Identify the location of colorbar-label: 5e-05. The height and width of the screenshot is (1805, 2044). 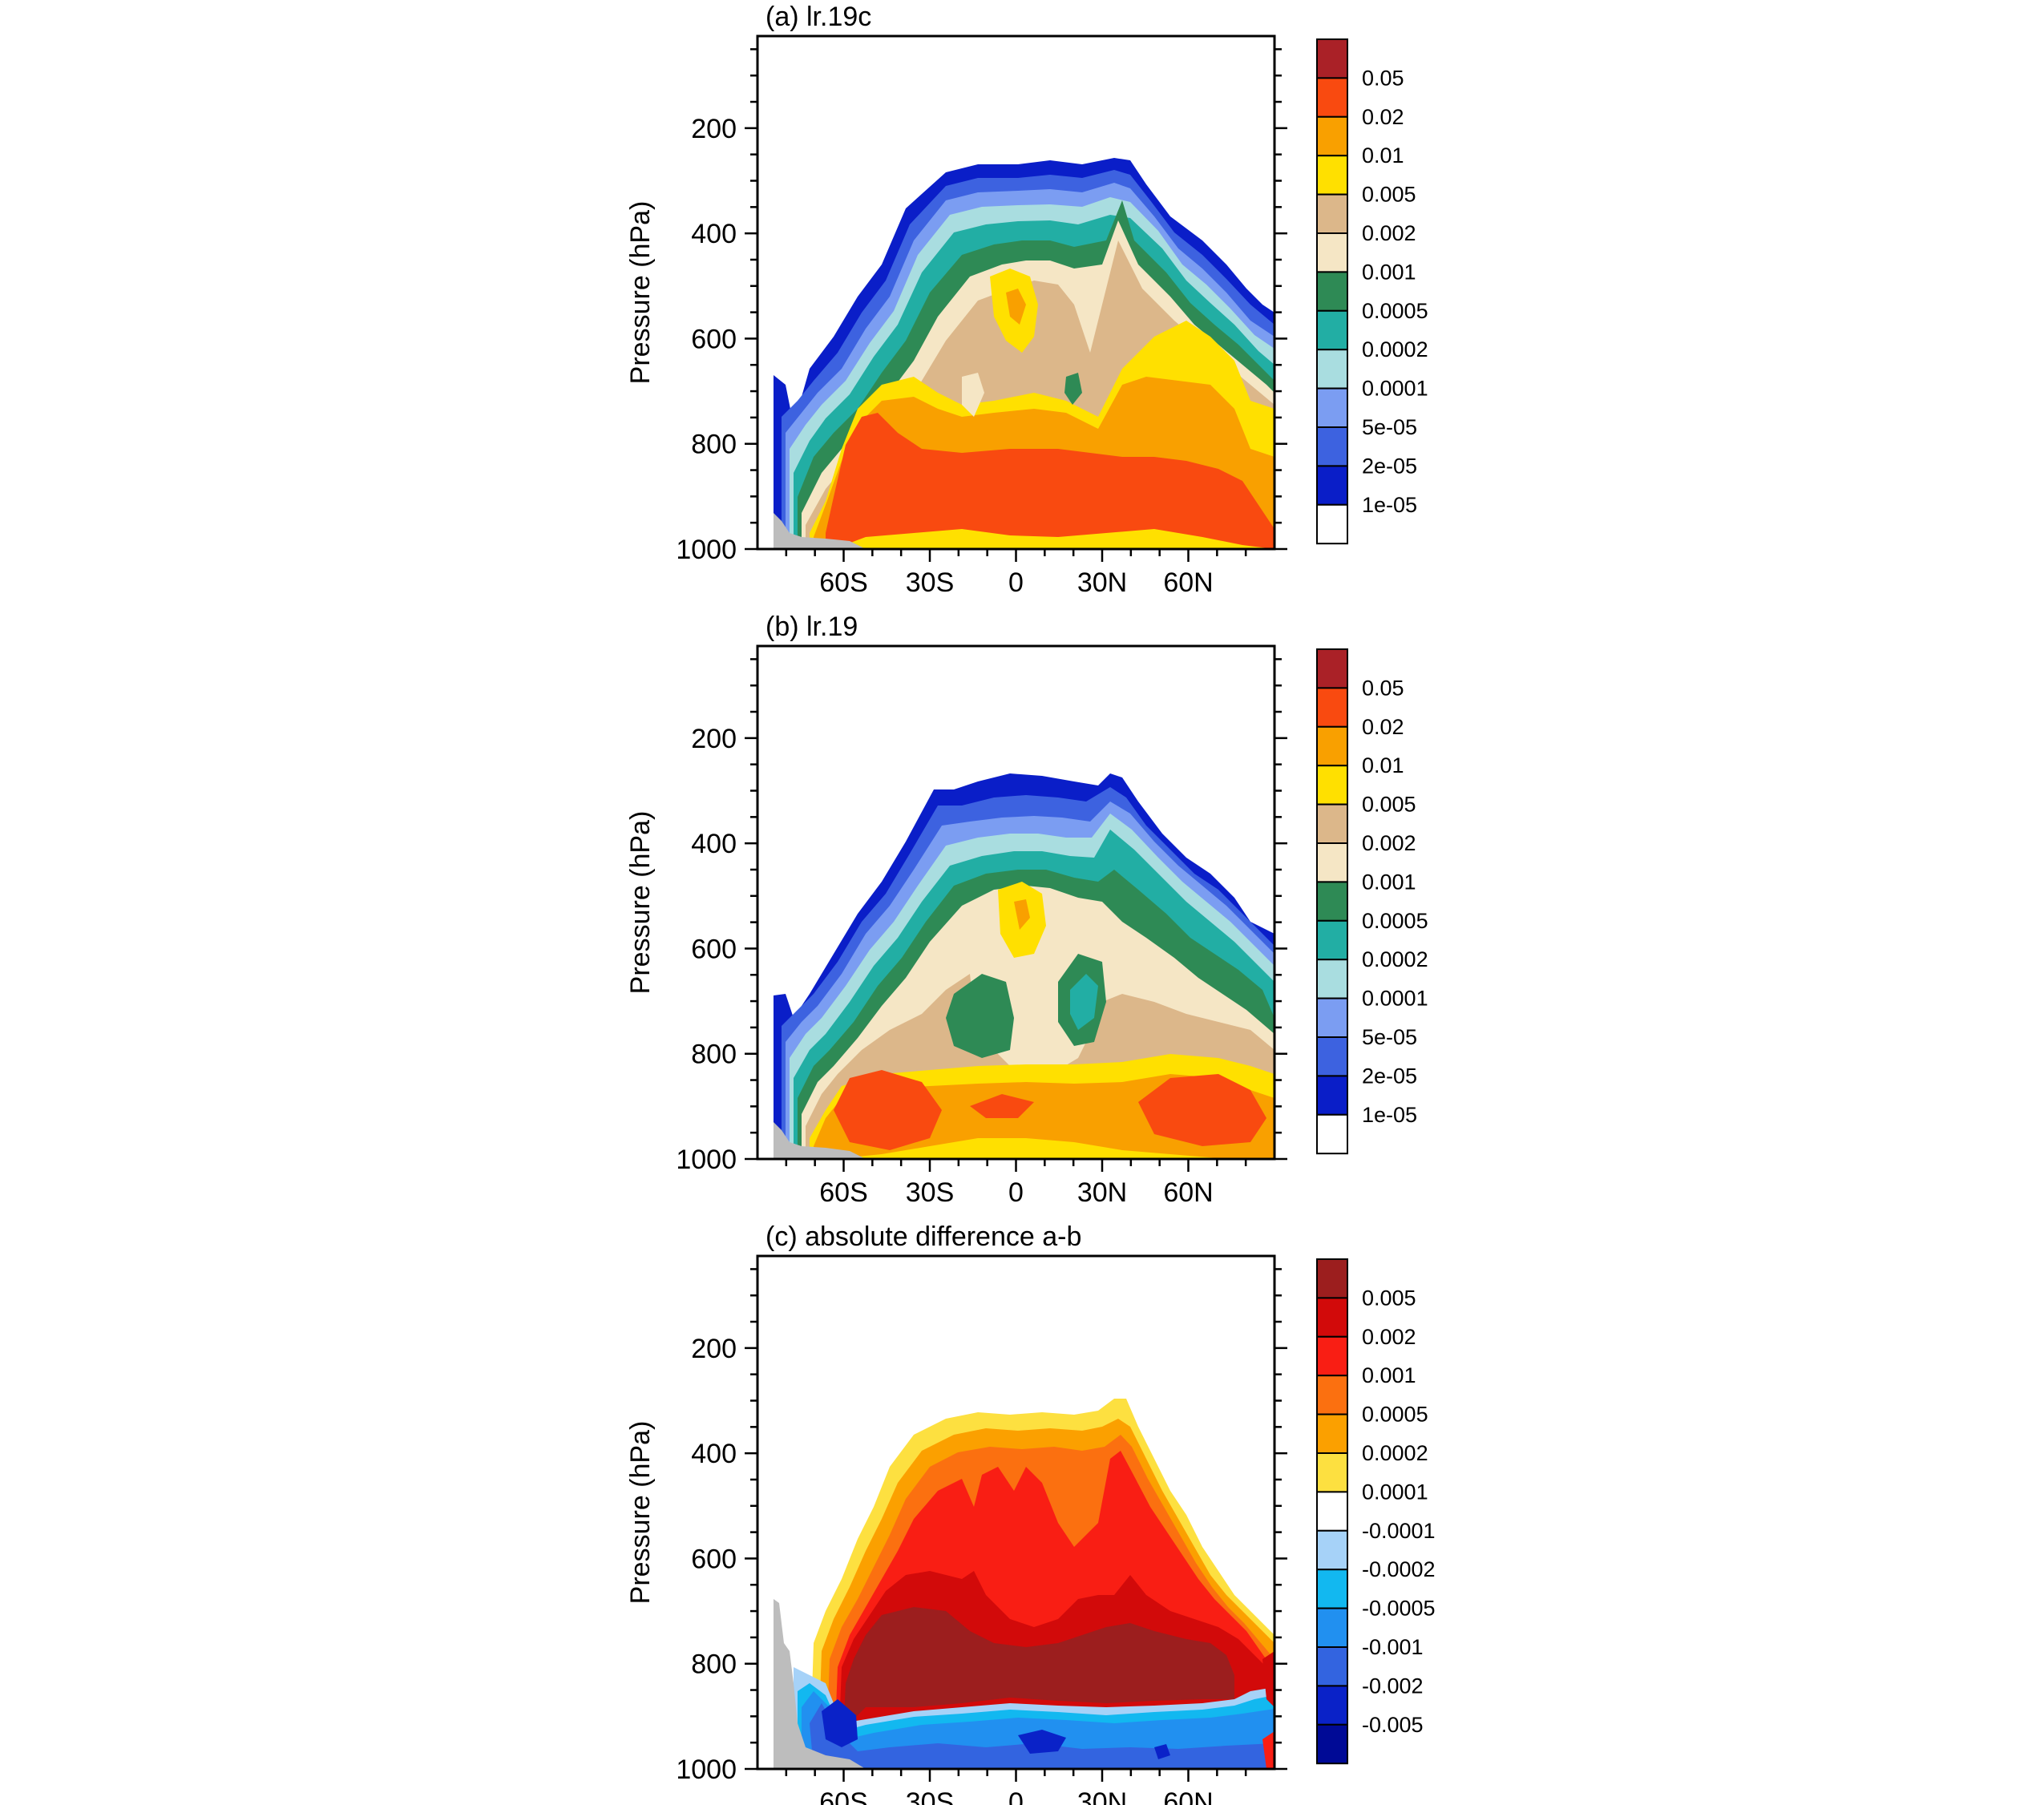
(1389, 427).